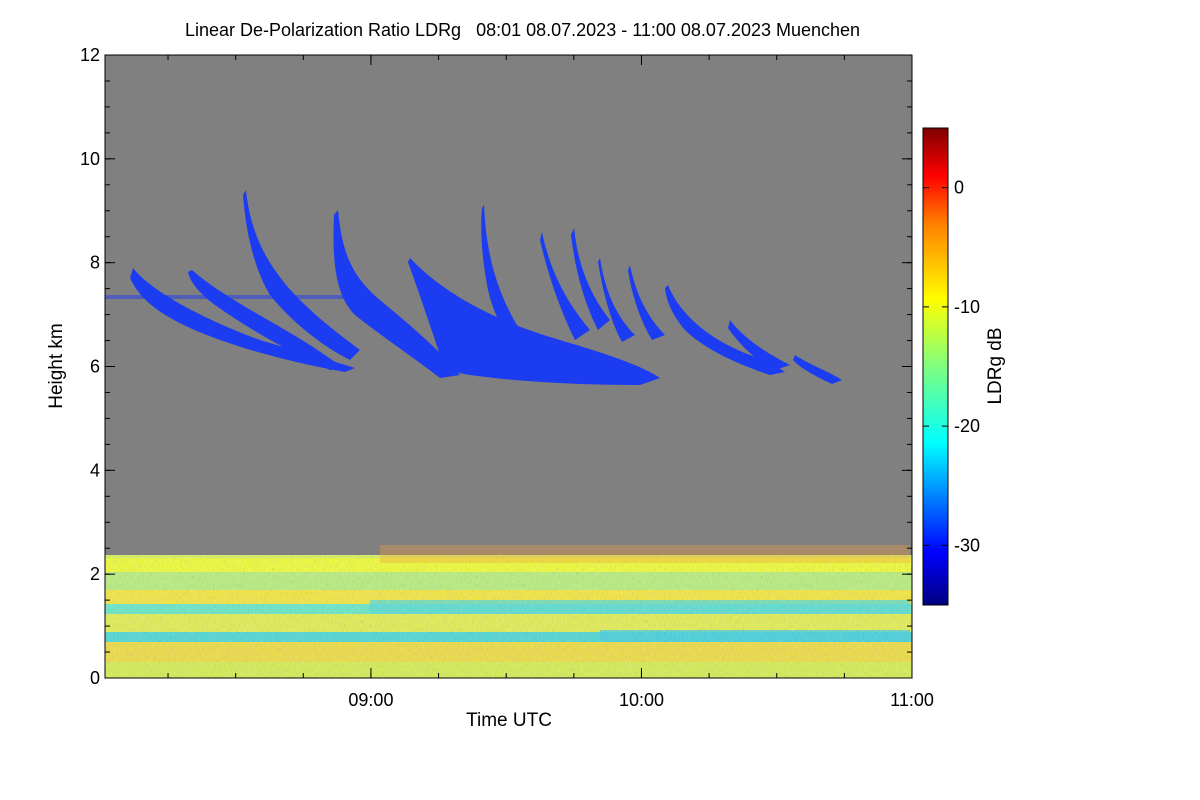 The height and width of the screenshot is (800, 1200). What do you see at coordinates (95, 367) in the screenshot?
I see `y-tick-label: 6` at bounding box center [95, 367].